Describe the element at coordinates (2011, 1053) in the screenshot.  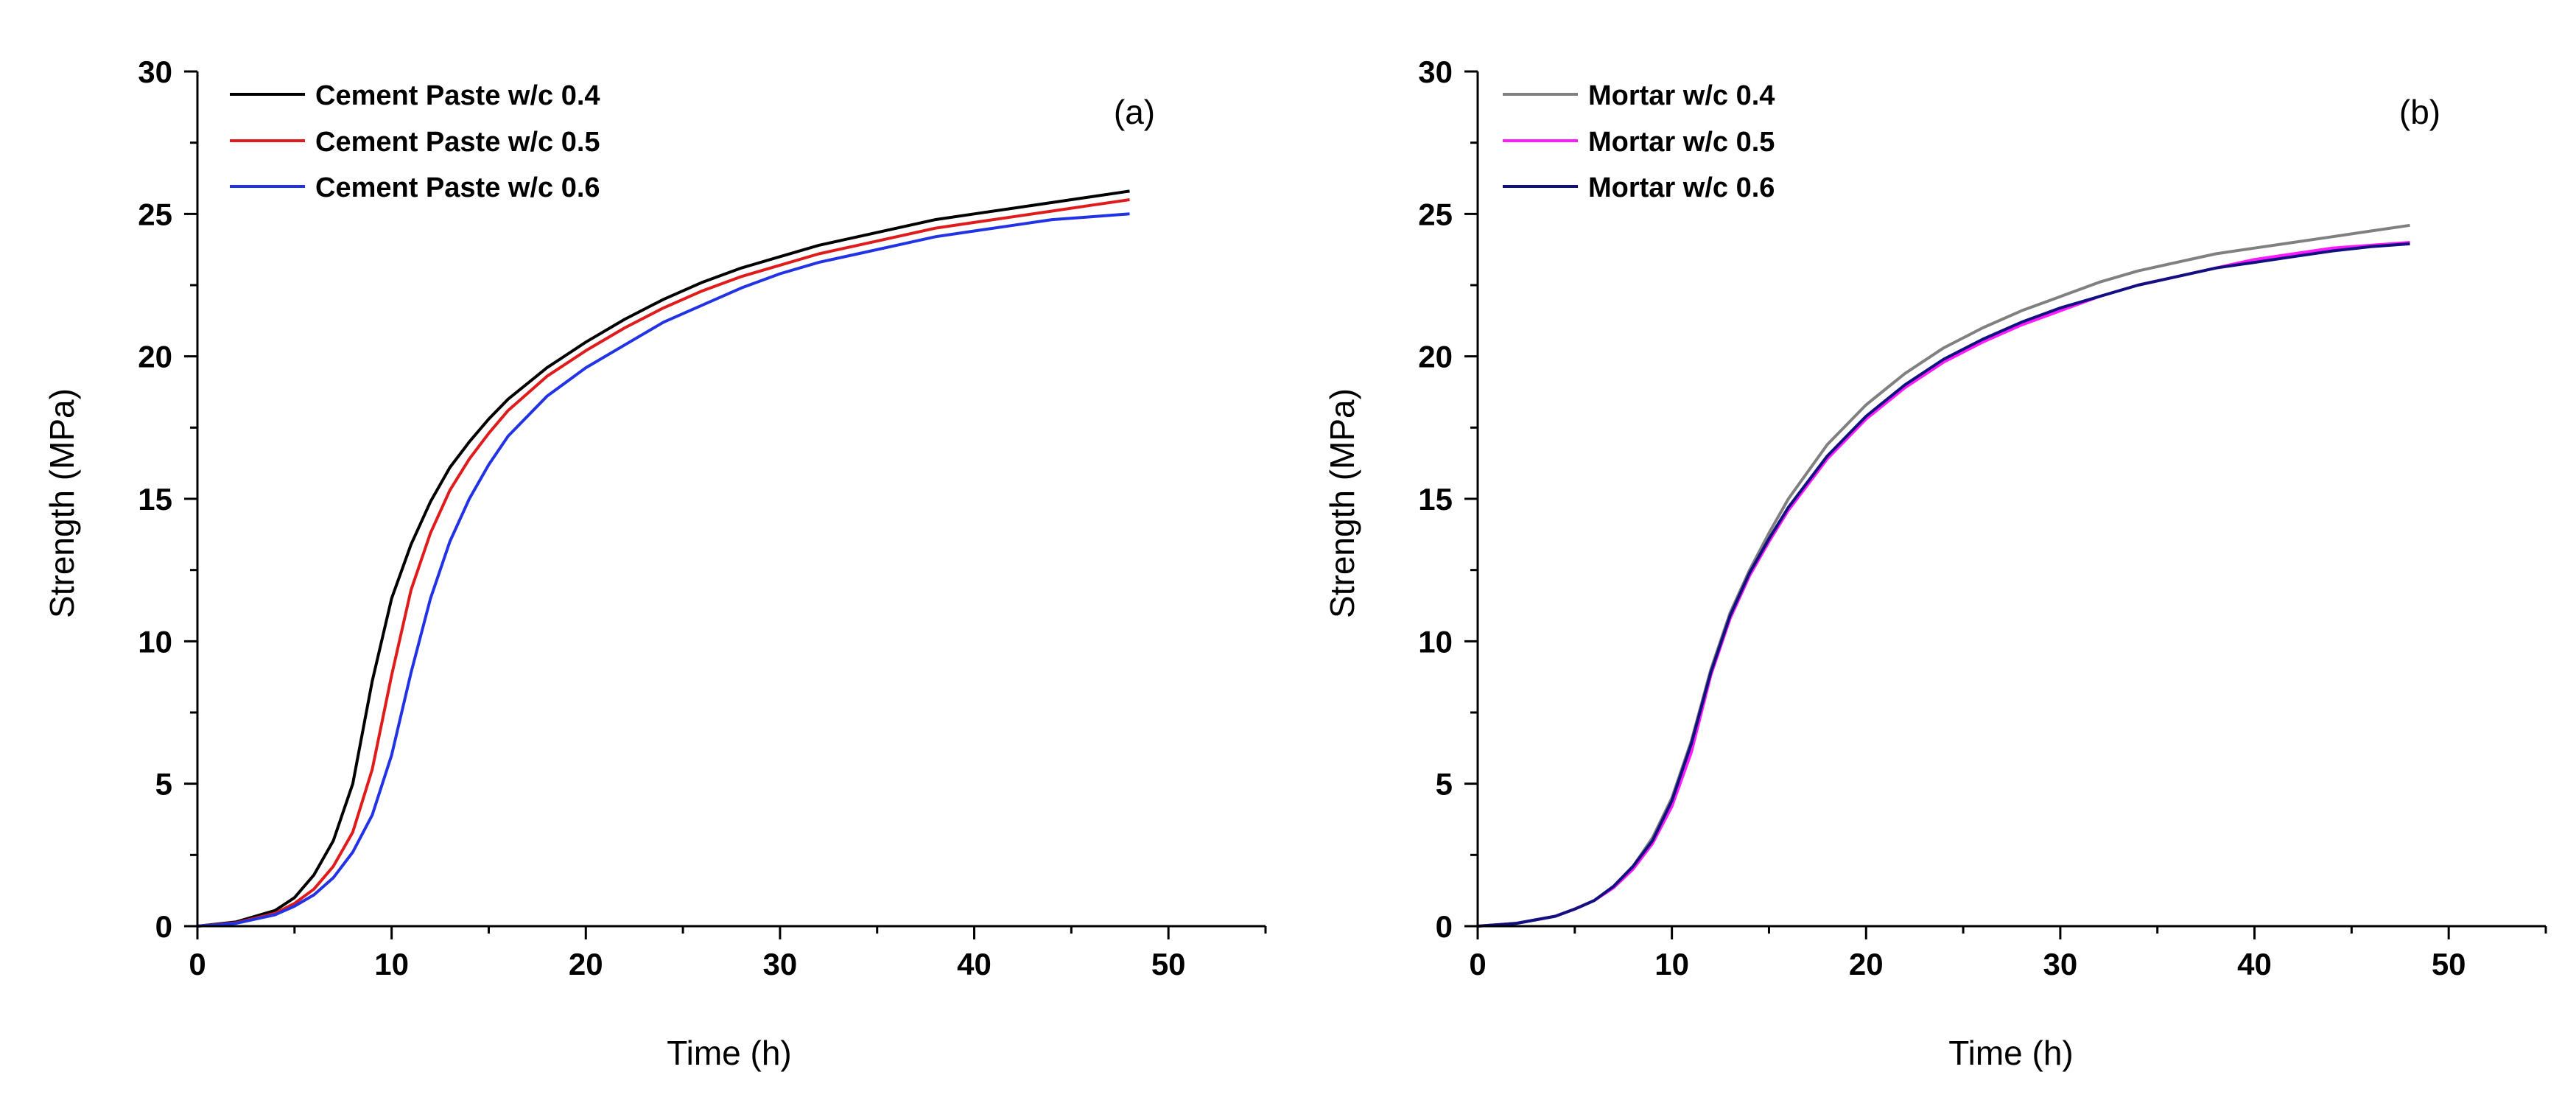
I see `panel-b-x-axis-title: Time (h)` at that location.